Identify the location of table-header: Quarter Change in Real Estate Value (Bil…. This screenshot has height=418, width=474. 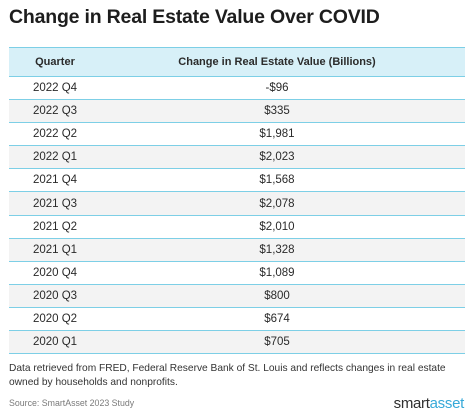
(237, 62).